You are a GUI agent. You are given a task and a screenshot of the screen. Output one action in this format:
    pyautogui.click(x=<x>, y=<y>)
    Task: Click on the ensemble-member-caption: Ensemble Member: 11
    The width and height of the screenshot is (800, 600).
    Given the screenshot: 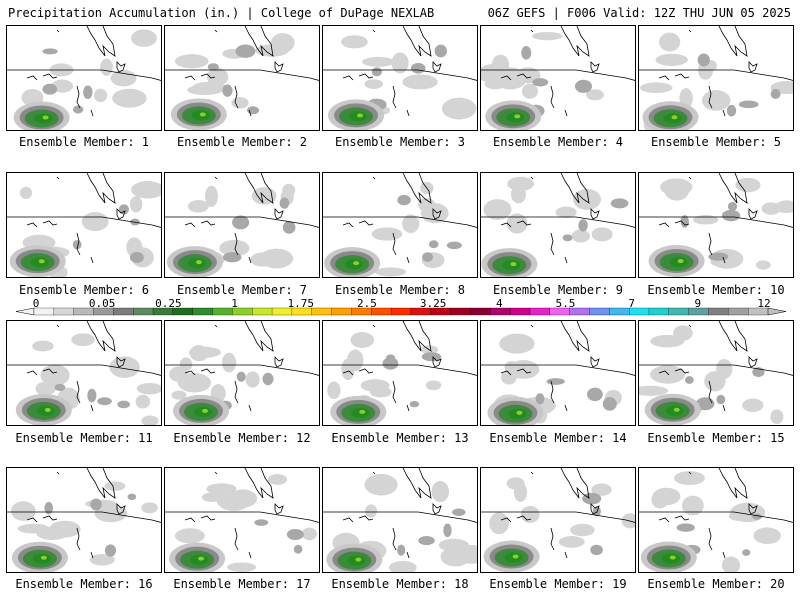 What is the action you would take?
    pyautogui.click(x=84, y=438)
    